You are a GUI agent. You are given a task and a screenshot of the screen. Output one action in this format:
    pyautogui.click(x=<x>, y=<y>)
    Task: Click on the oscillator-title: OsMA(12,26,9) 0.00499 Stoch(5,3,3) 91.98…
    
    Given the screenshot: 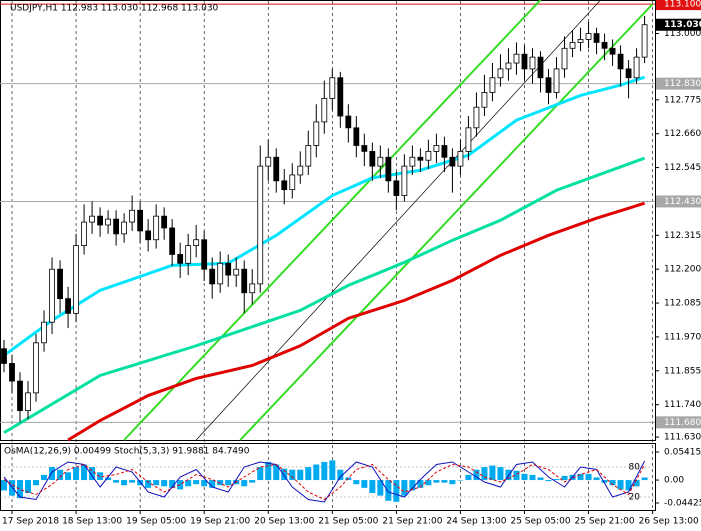 What is the action you would take?
    pyautogui.click(x=127, y=452)
    